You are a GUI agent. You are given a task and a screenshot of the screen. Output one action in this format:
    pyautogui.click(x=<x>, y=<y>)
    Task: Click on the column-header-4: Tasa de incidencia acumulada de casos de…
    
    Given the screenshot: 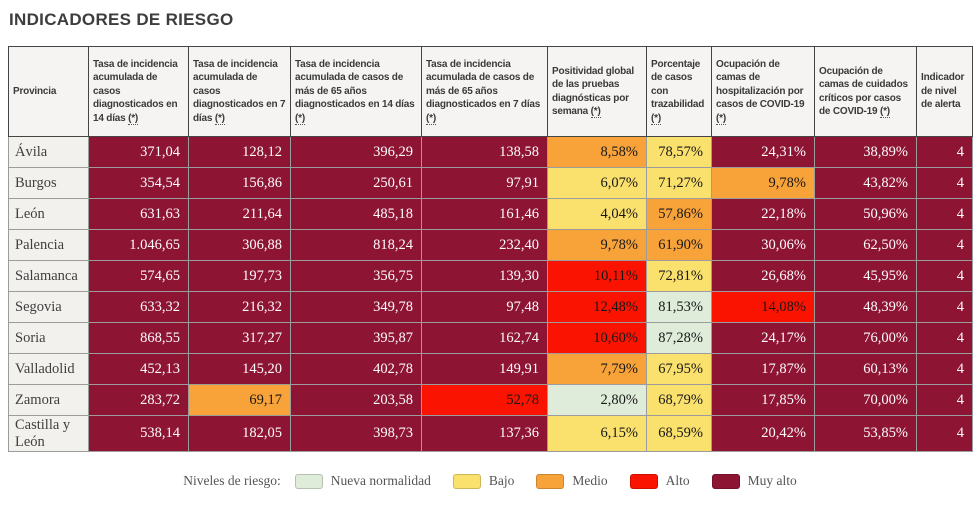 What is the action you would take?
    pyautogui.click(x=484, y=91)
    